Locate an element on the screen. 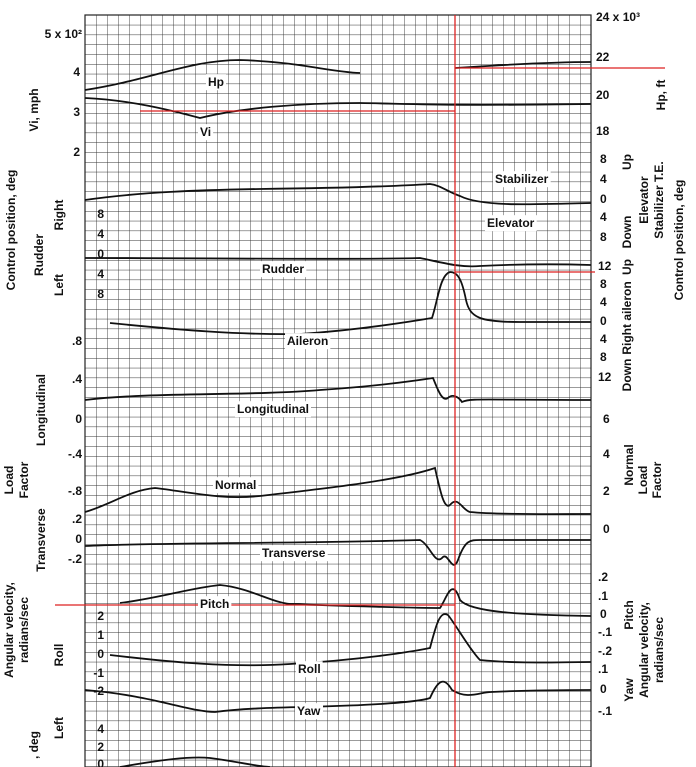 The image size is (696, 767). left-tick-label: -.4 is located at coordinates (75, 454).